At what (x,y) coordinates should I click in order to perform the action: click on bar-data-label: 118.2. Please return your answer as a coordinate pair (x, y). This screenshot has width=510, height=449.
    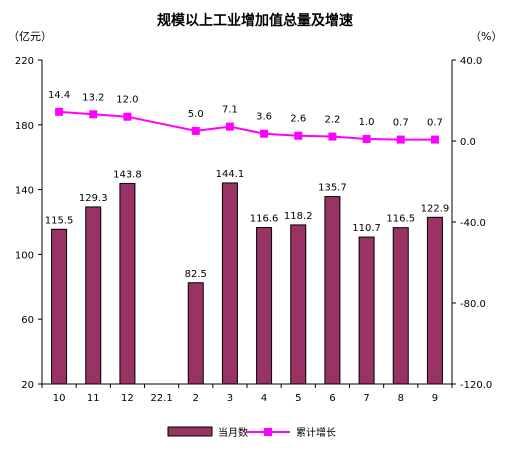
    Looking at the image, I should click on (298, 216).